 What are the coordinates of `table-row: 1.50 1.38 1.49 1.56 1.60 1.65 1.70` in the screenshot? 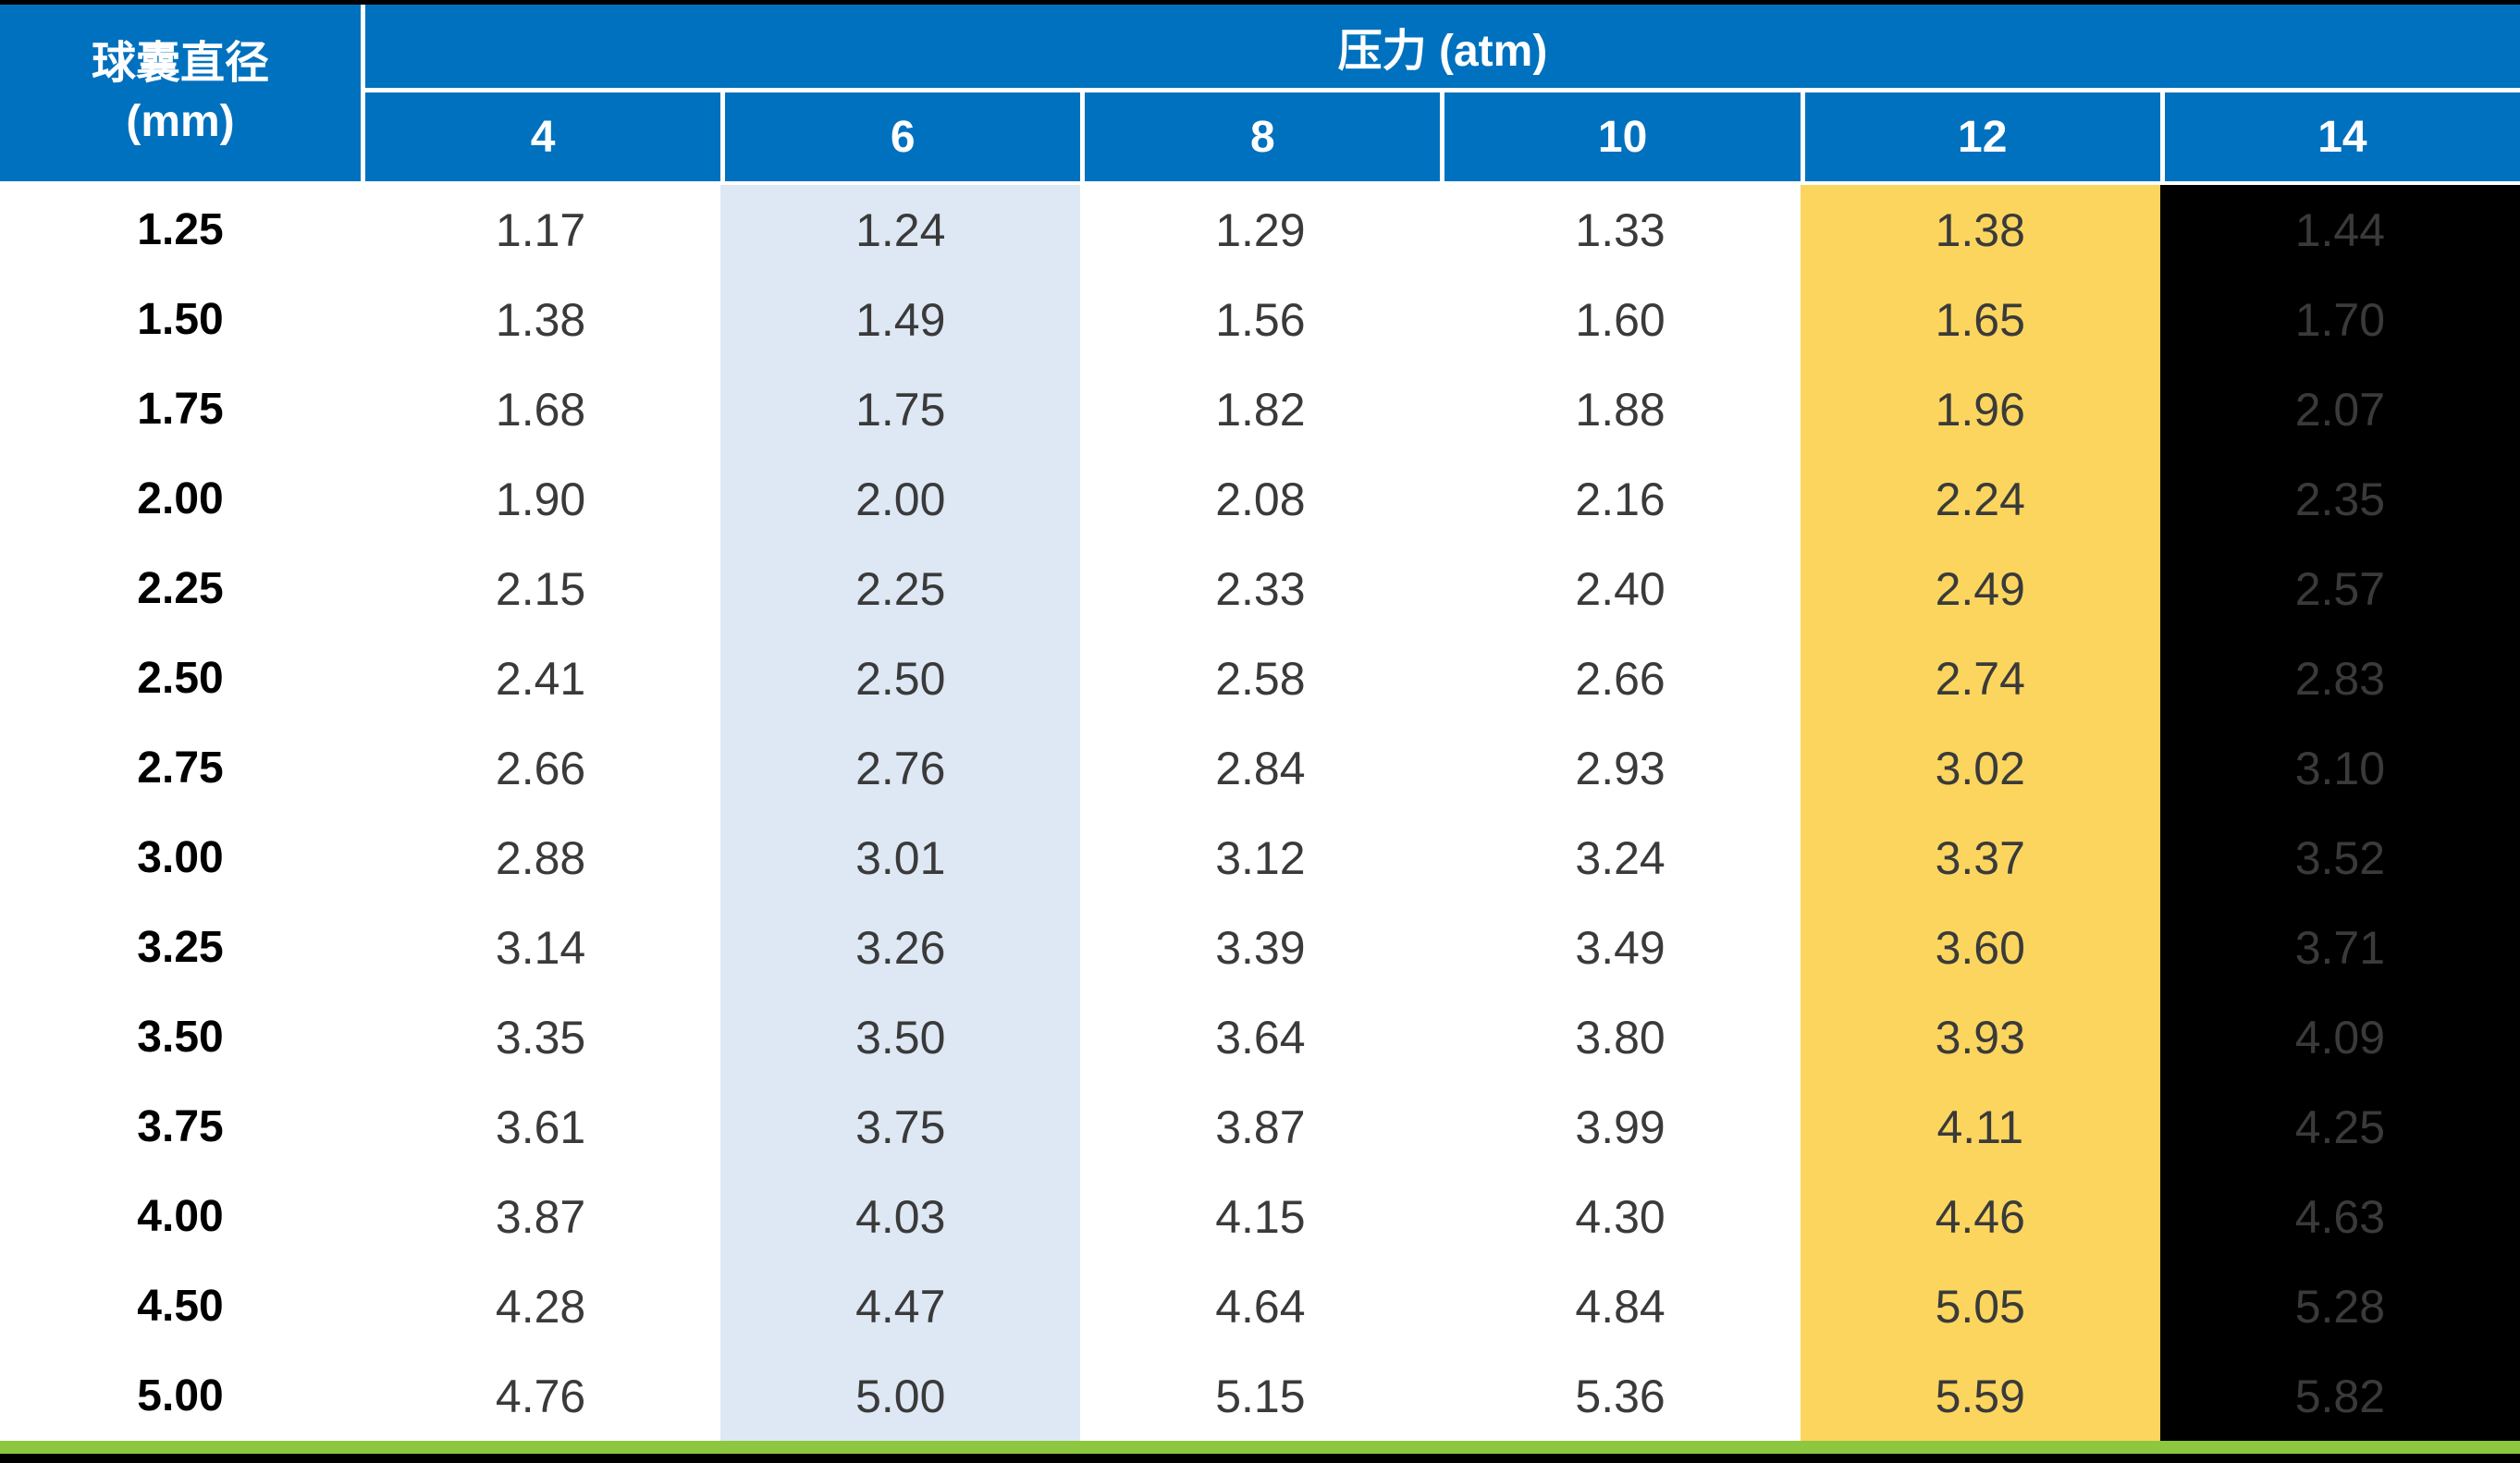 It's located at (1260, 319).